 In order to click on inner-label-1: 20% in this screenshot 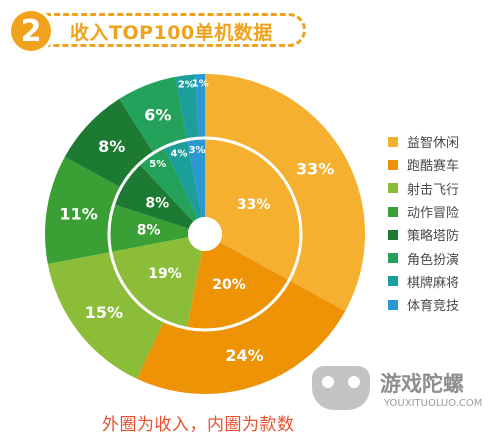, I will do `click(229, 285)`.